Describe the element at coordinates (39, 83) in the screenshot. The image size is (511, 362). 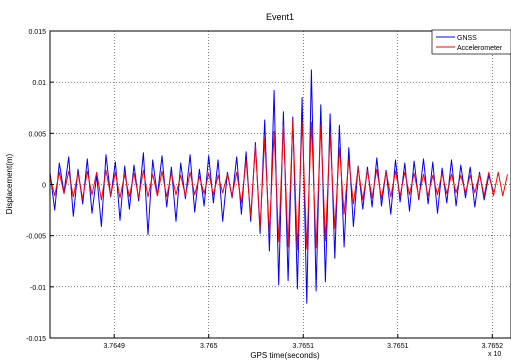
I see `y-tick-label: 0.01` at that location.